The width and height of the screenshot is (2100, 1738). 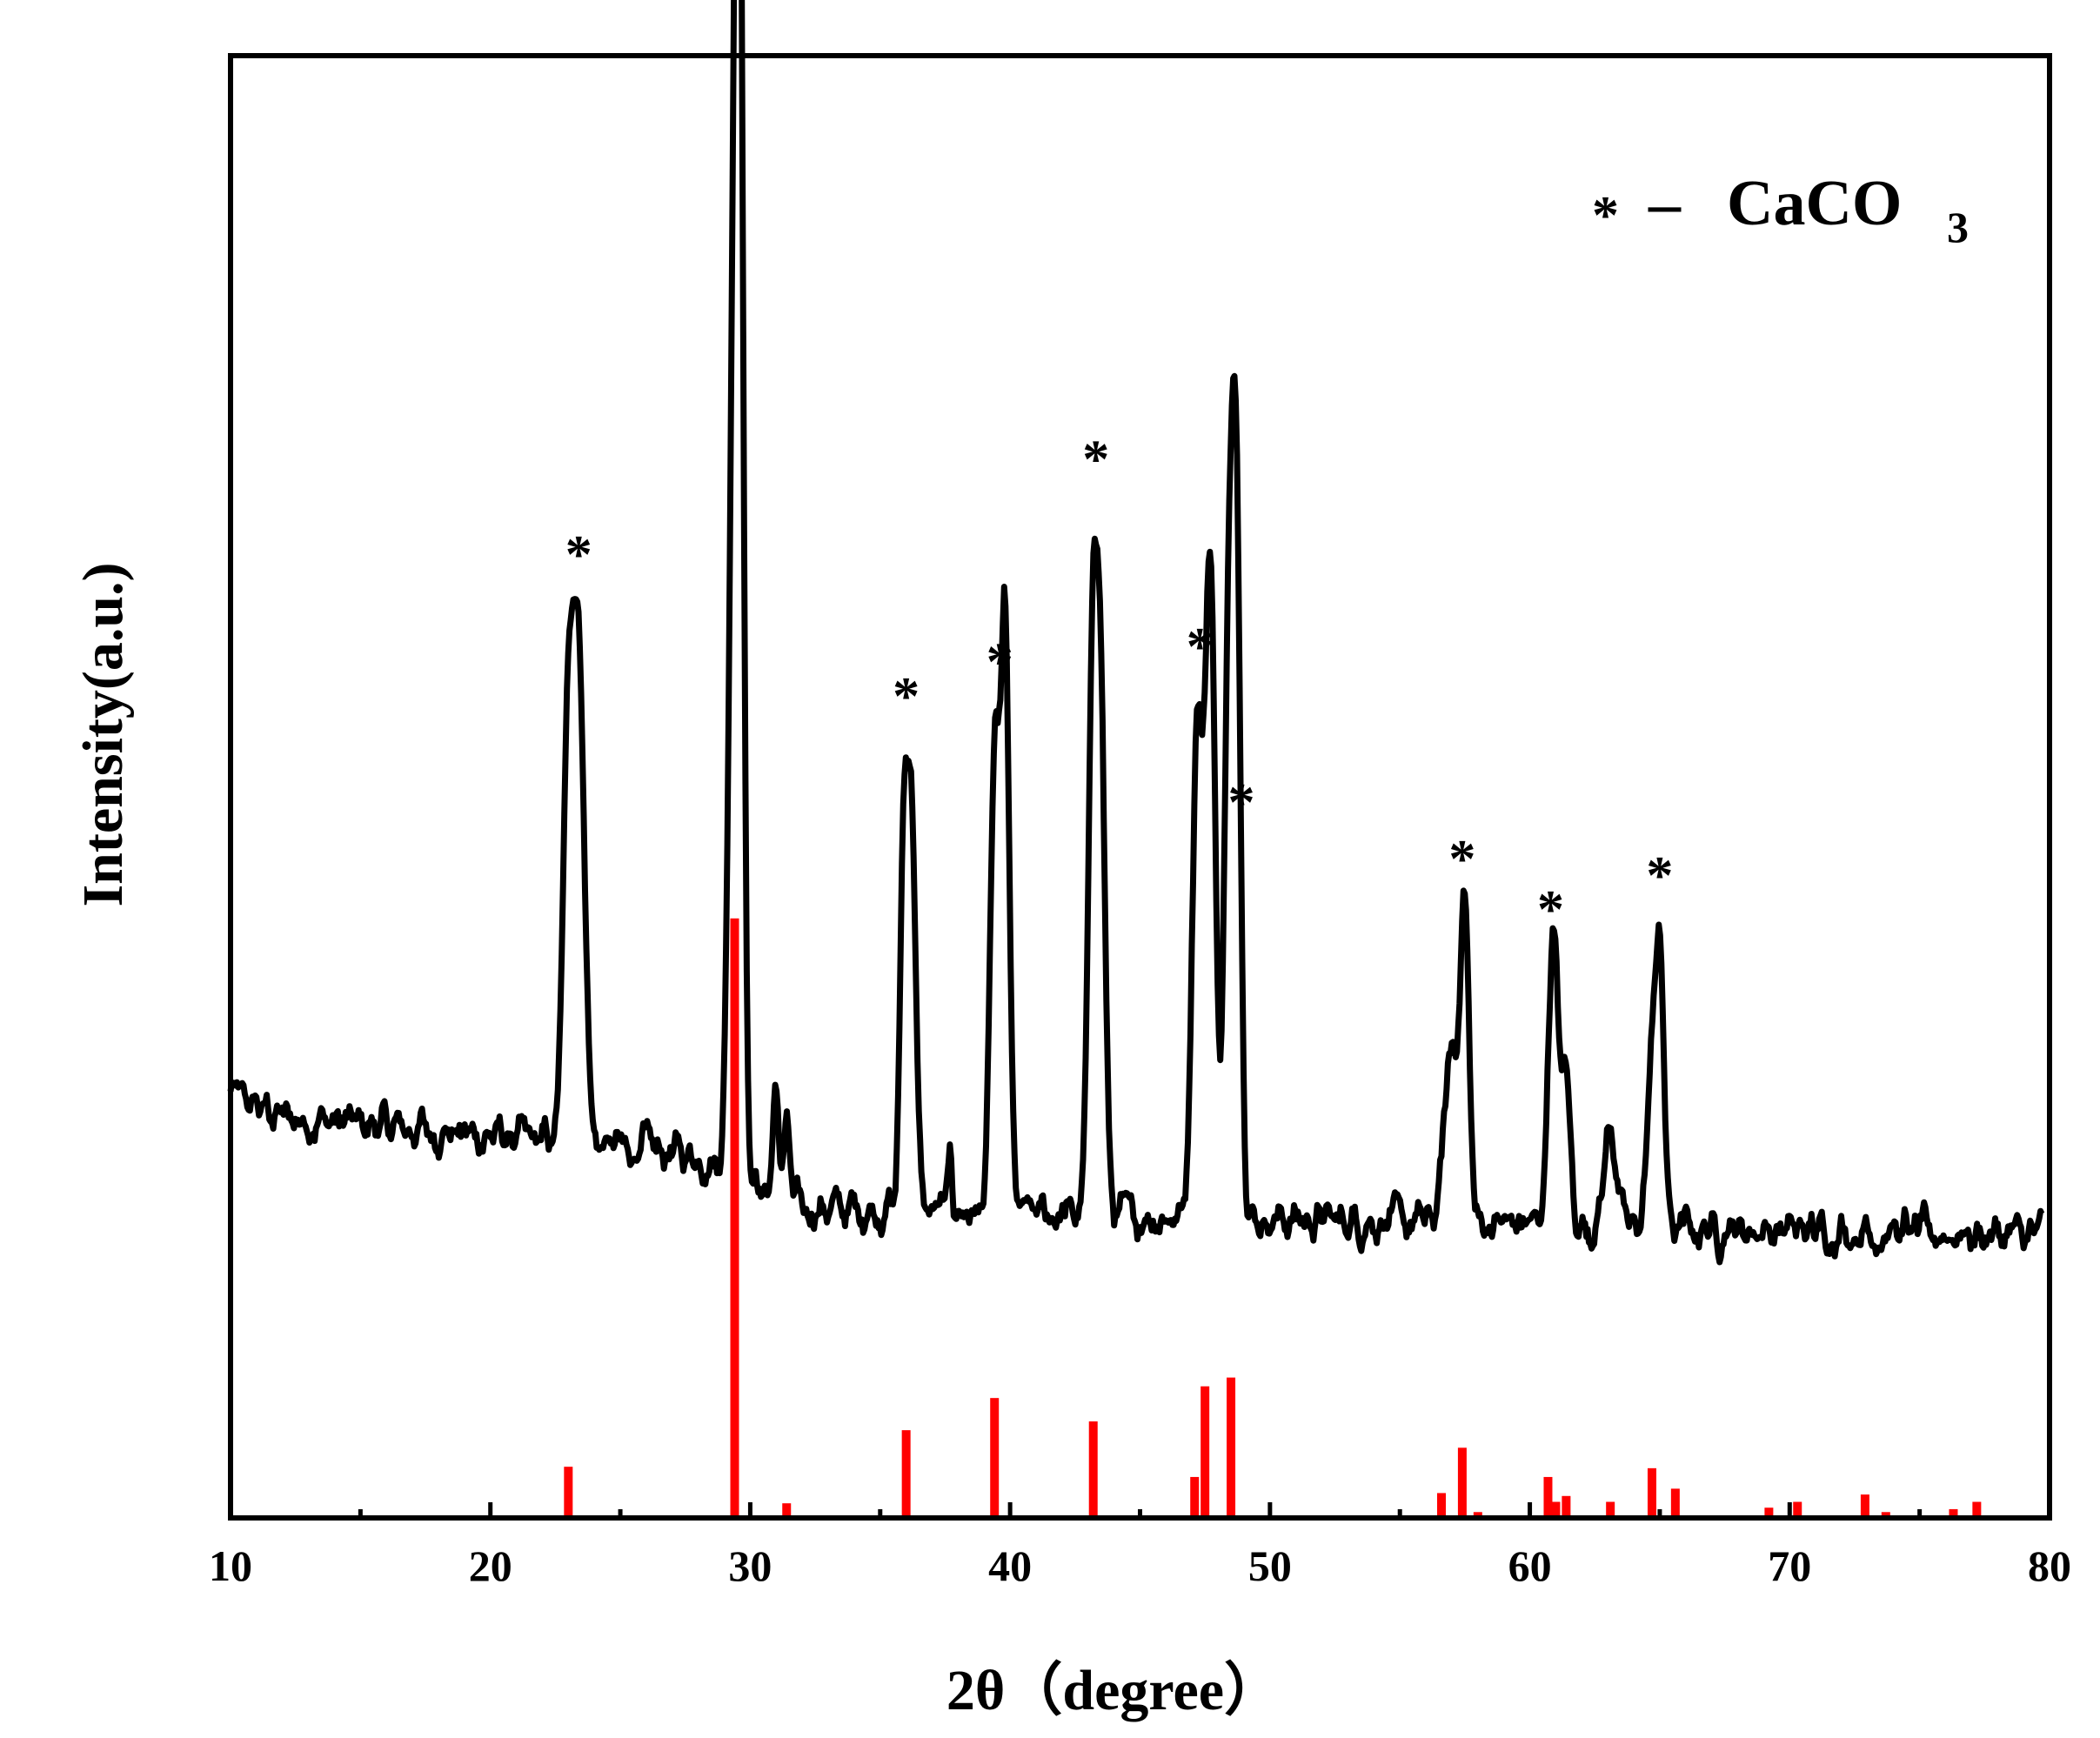 What do you see at coordinates (1789, 1566) in the screenshot?
I see `x-tick-label-70: 70` at bounding box center [1789, 1566].